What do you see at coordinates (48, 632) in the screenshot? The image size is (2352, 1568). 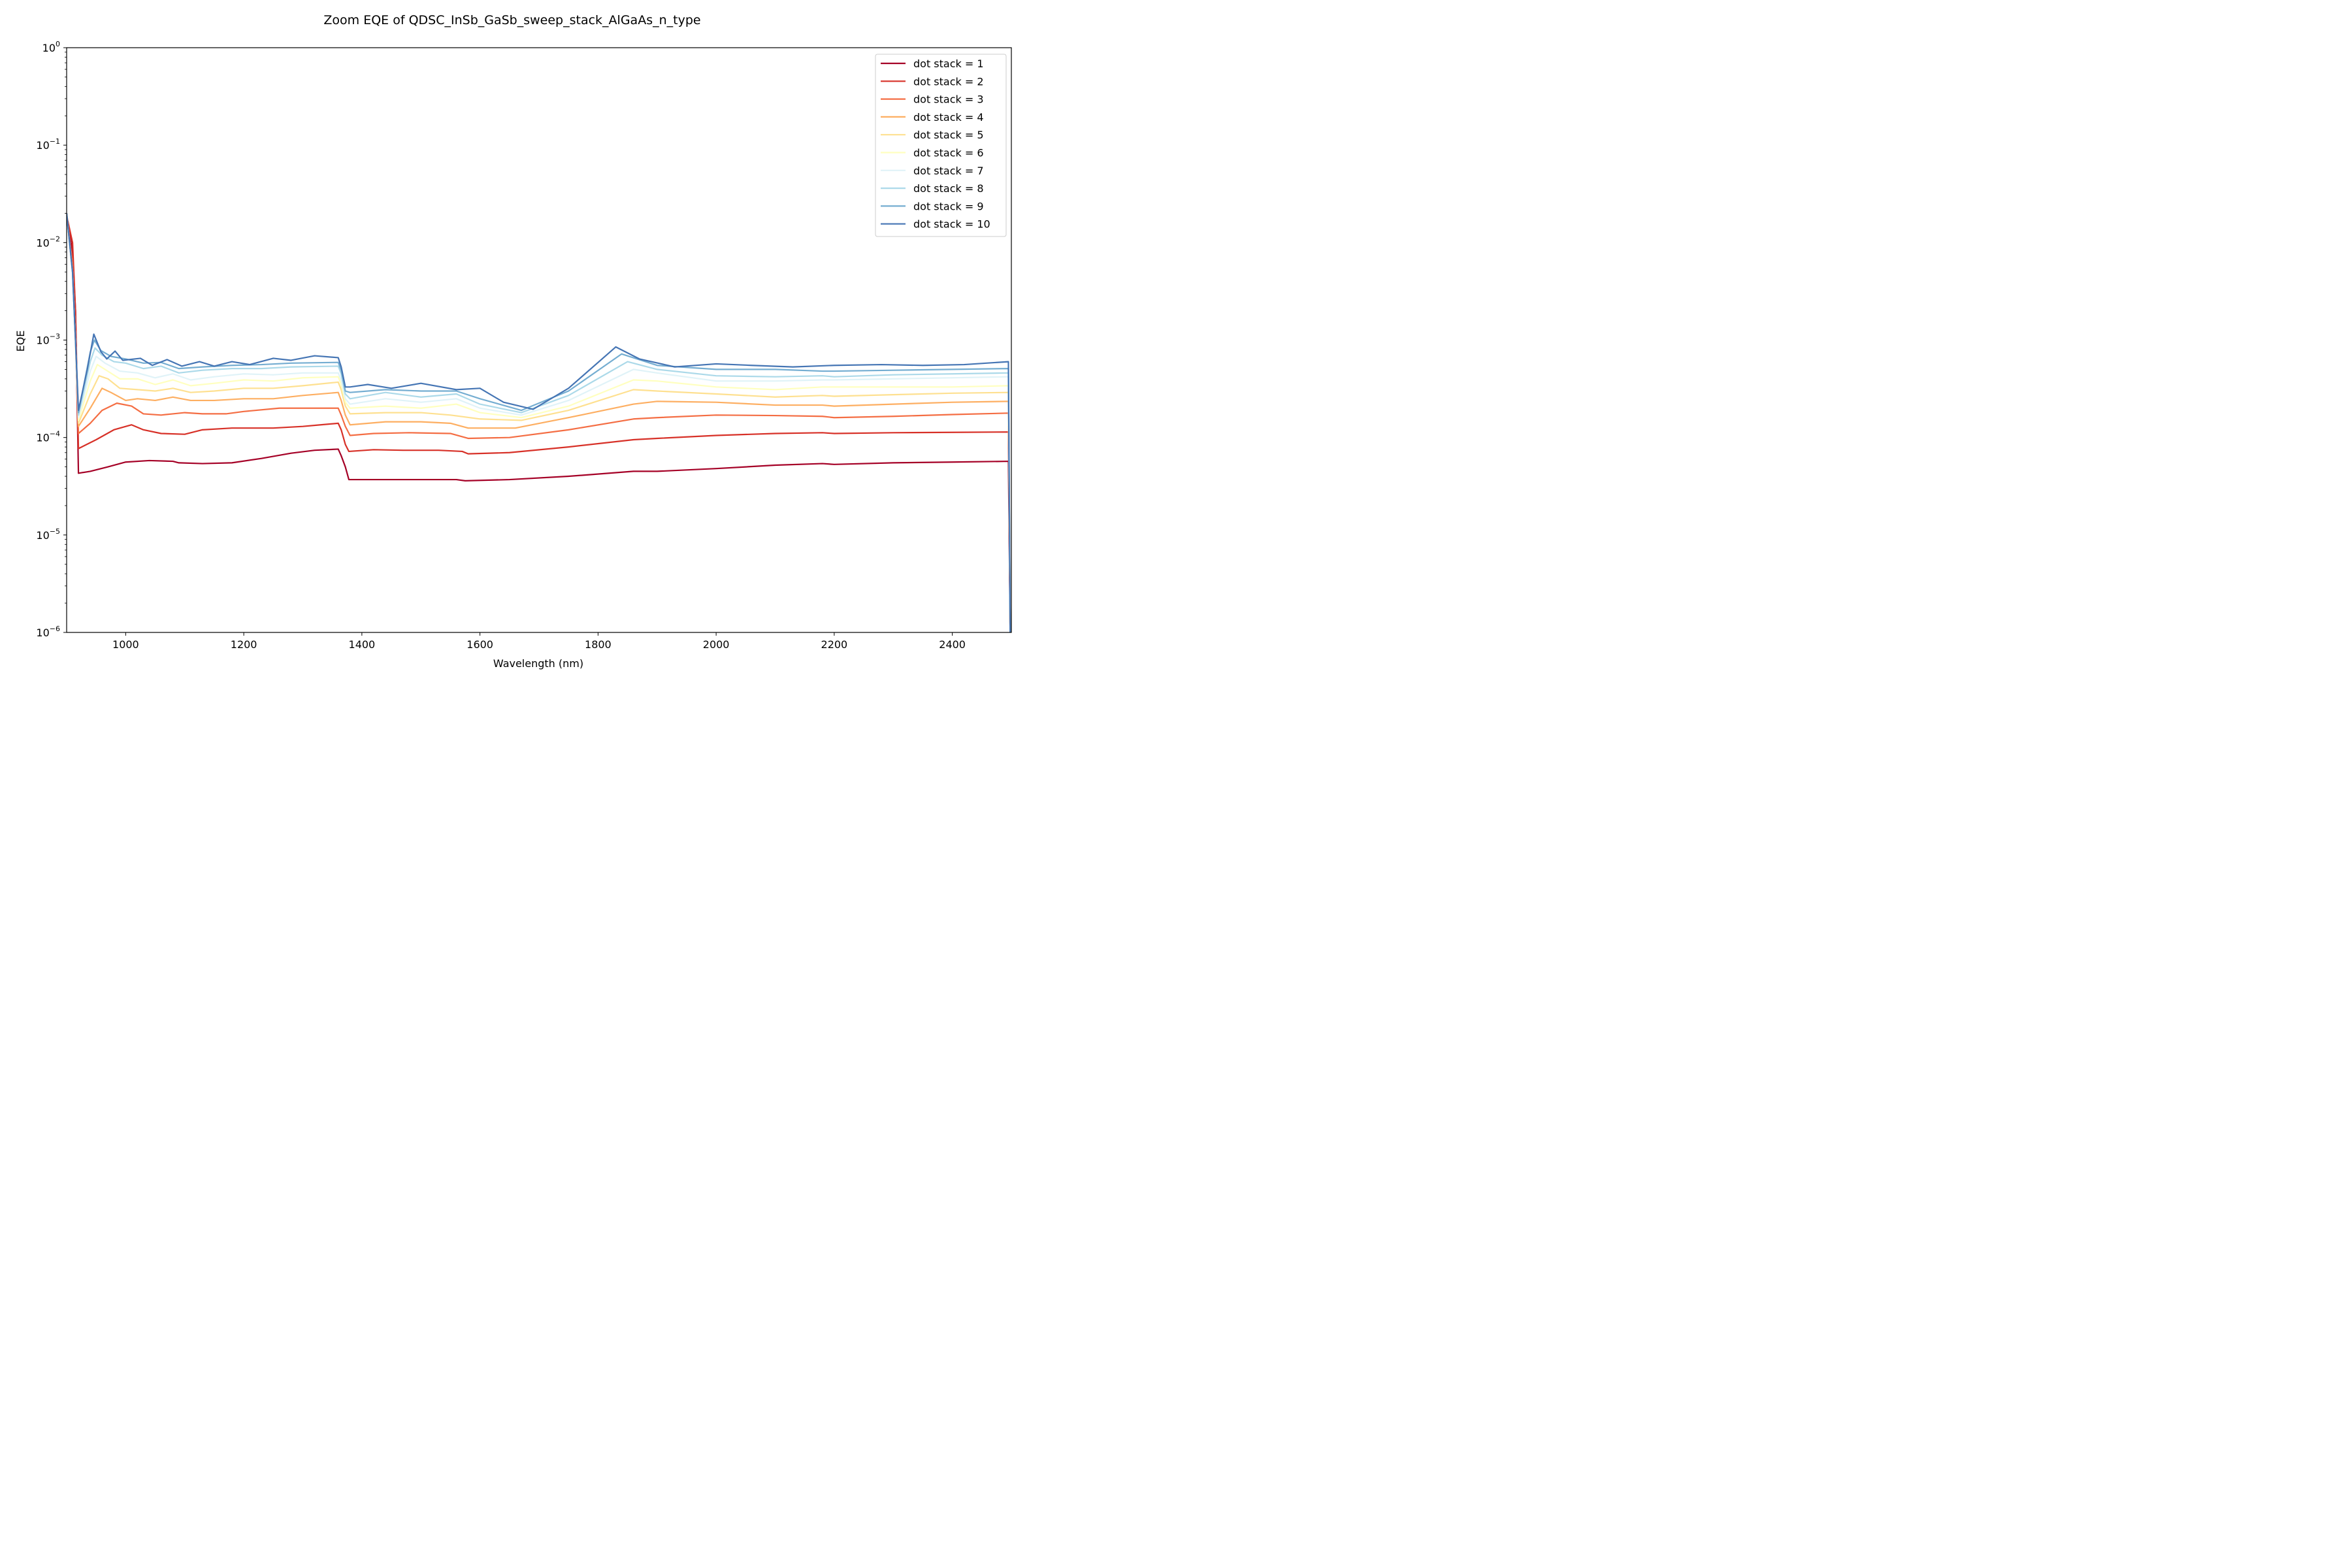 I see `y-tick-label: 10⁻⁶` at bounding box center [48, 632].